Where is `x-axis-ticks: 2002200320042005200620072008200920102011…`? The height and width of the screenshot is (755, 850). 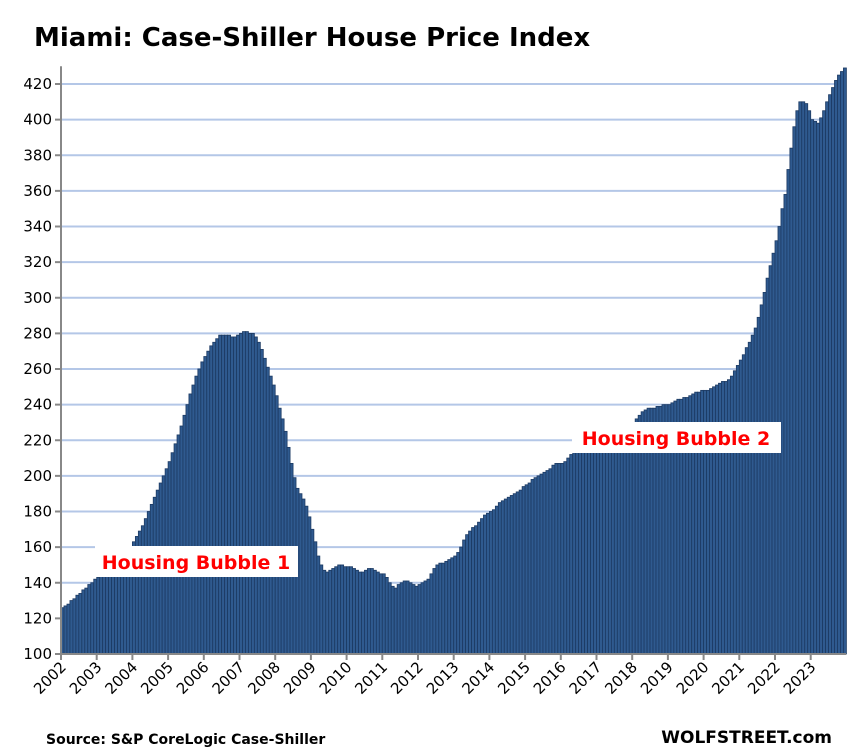
x-axis-ticks: 2002200320042005200620072008200920102011… is located at coordinates (425, 676).